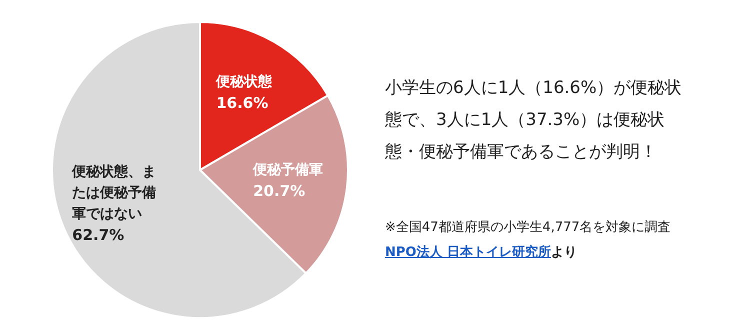 This screenshot has width=736, height=333. What do you see at coordinates (288, 170) in the screenshot?
I see `slice-label: 便秘予備軍` at bounding box center [288, 170].